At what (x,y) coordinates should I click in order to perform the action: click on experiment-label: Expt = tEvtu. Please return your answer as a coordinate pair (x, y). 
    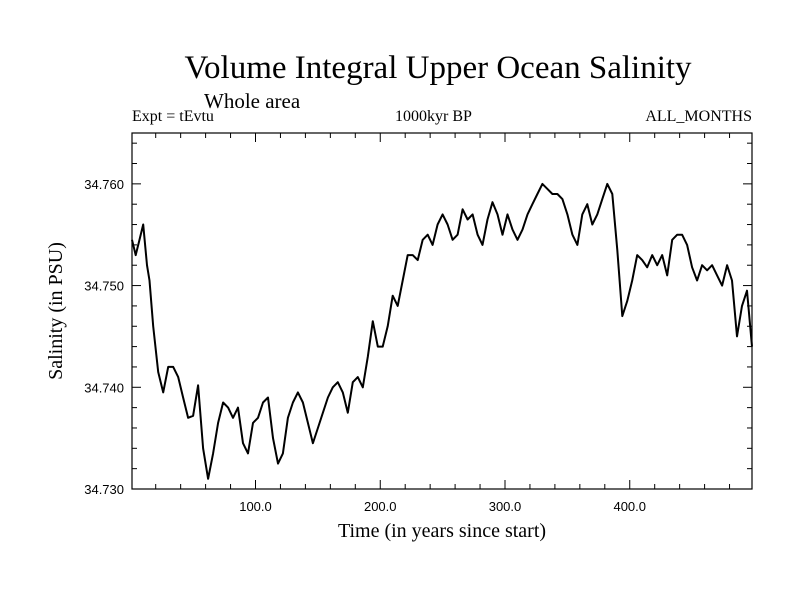
    Looking at the image, I should click on (173, 116).